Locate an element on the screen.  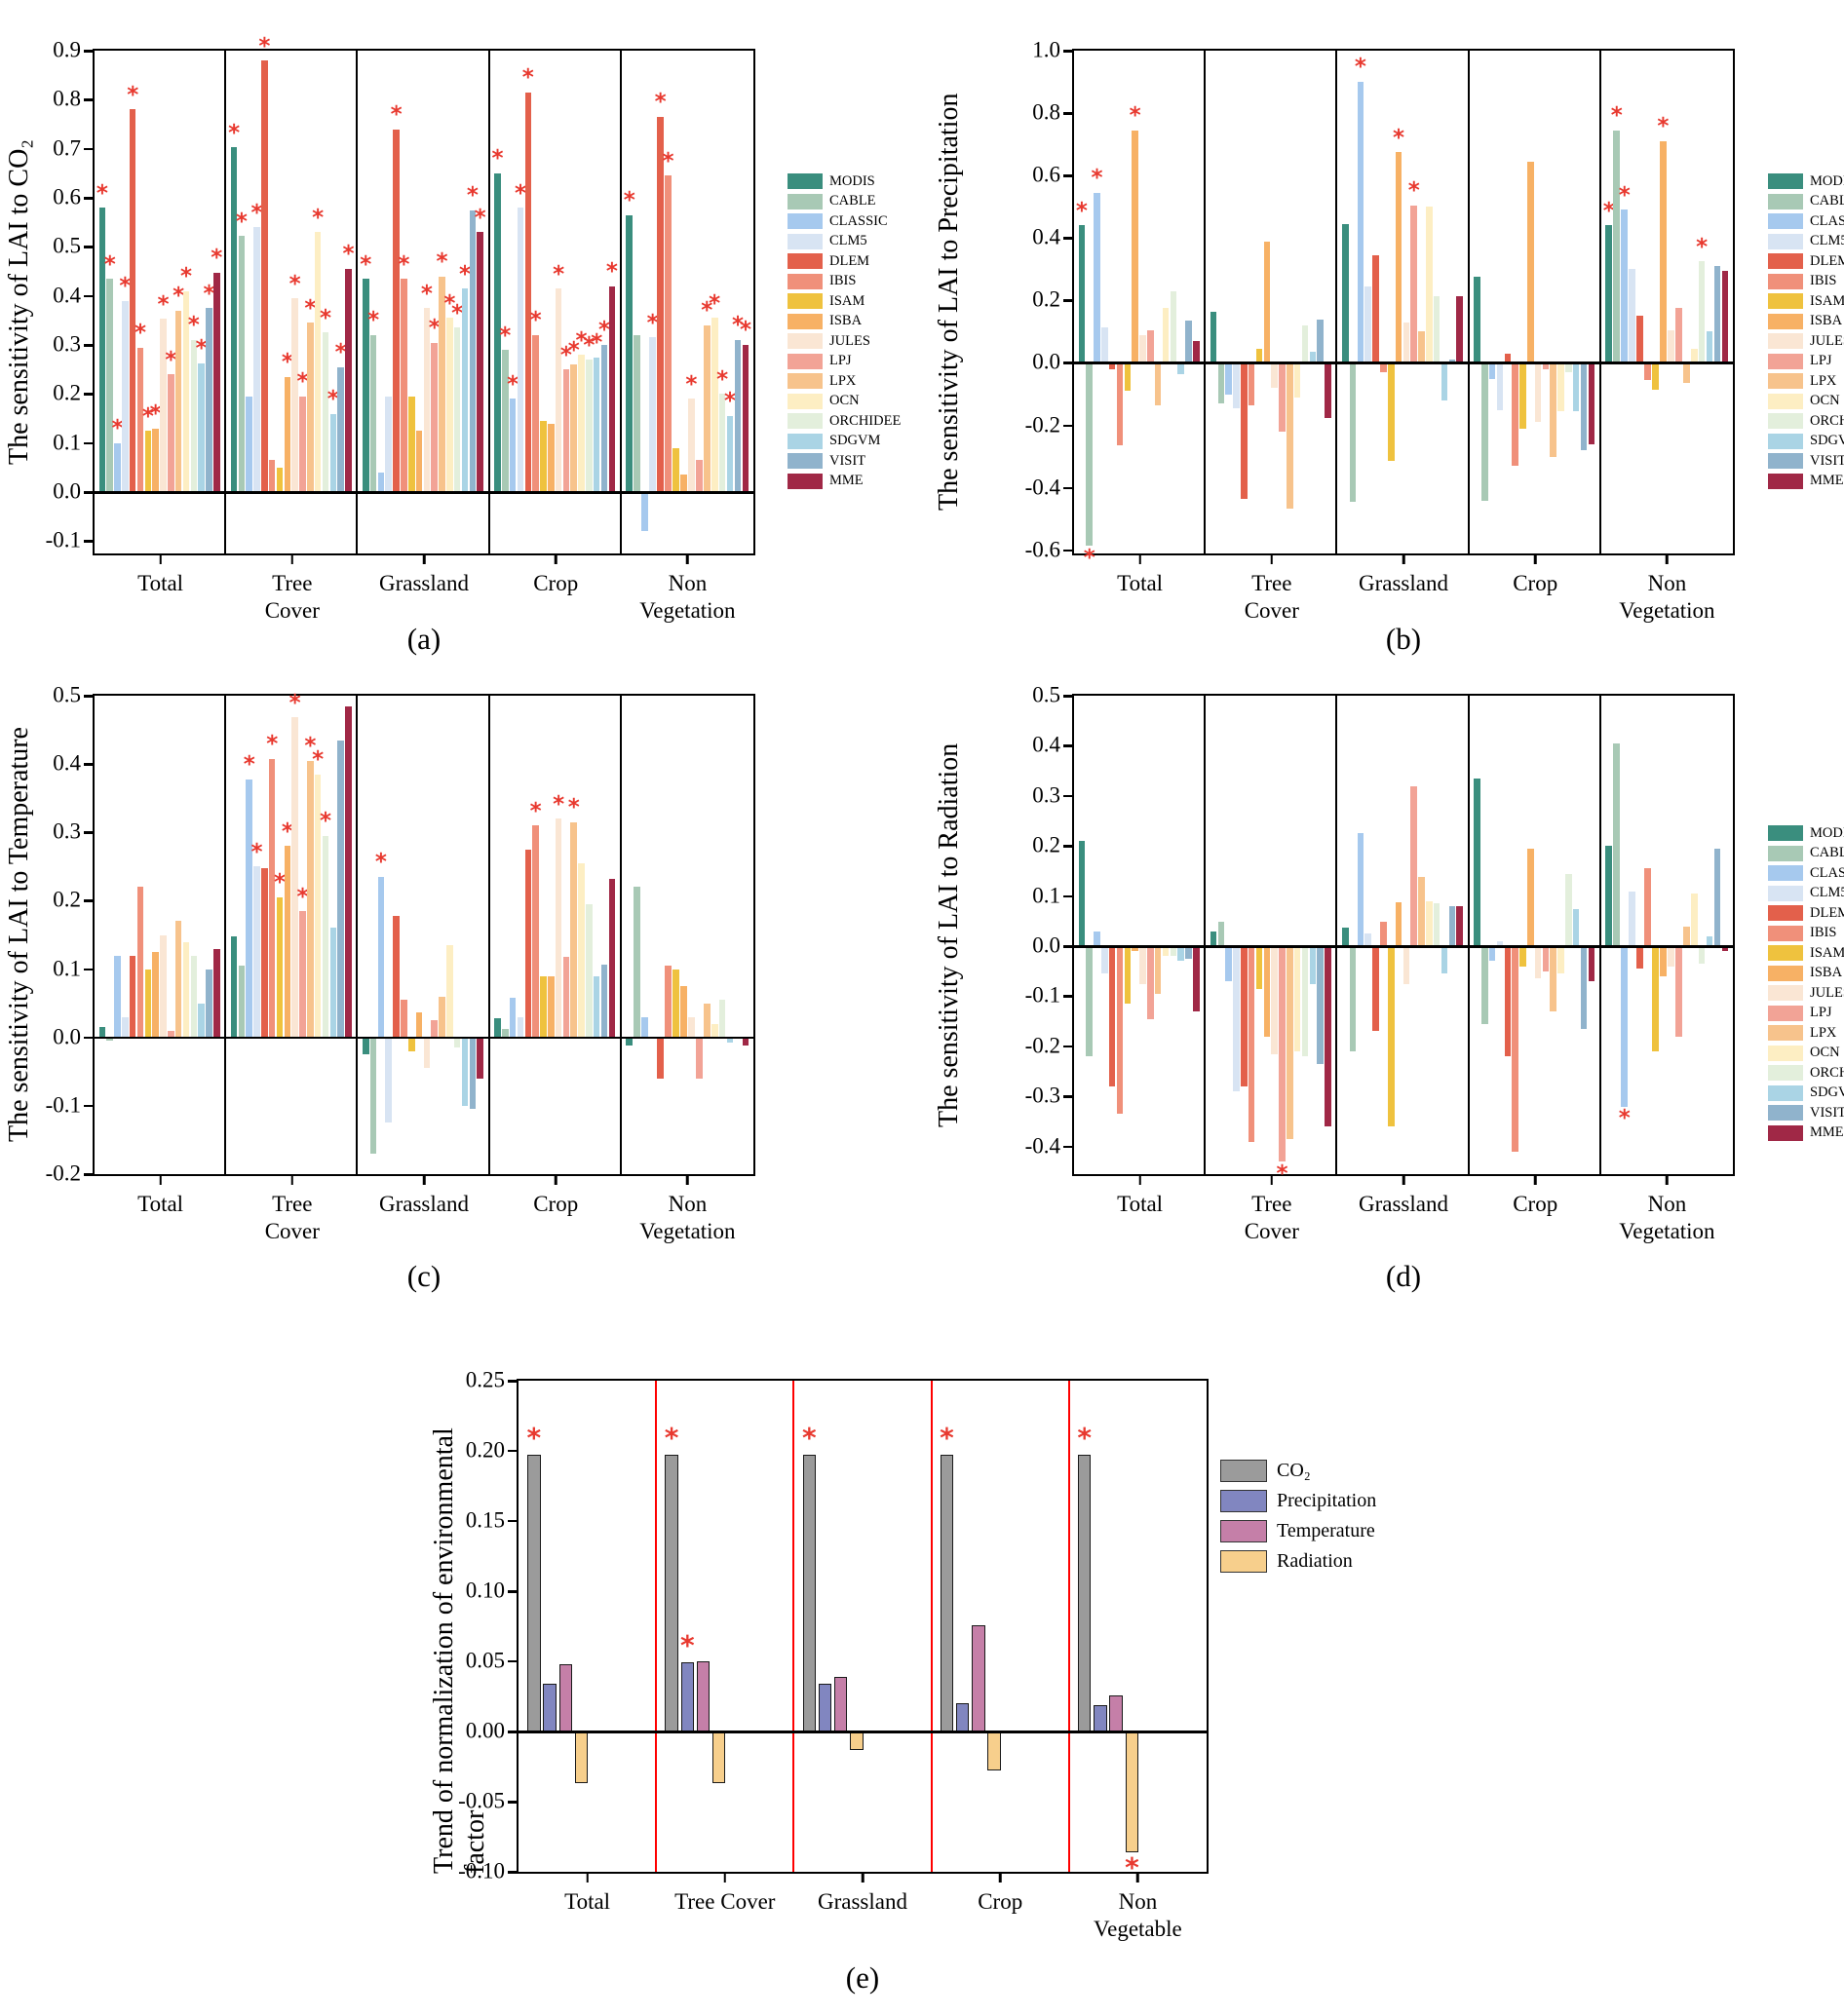
legend-label: JULES is located at coordinates (1827, 341).